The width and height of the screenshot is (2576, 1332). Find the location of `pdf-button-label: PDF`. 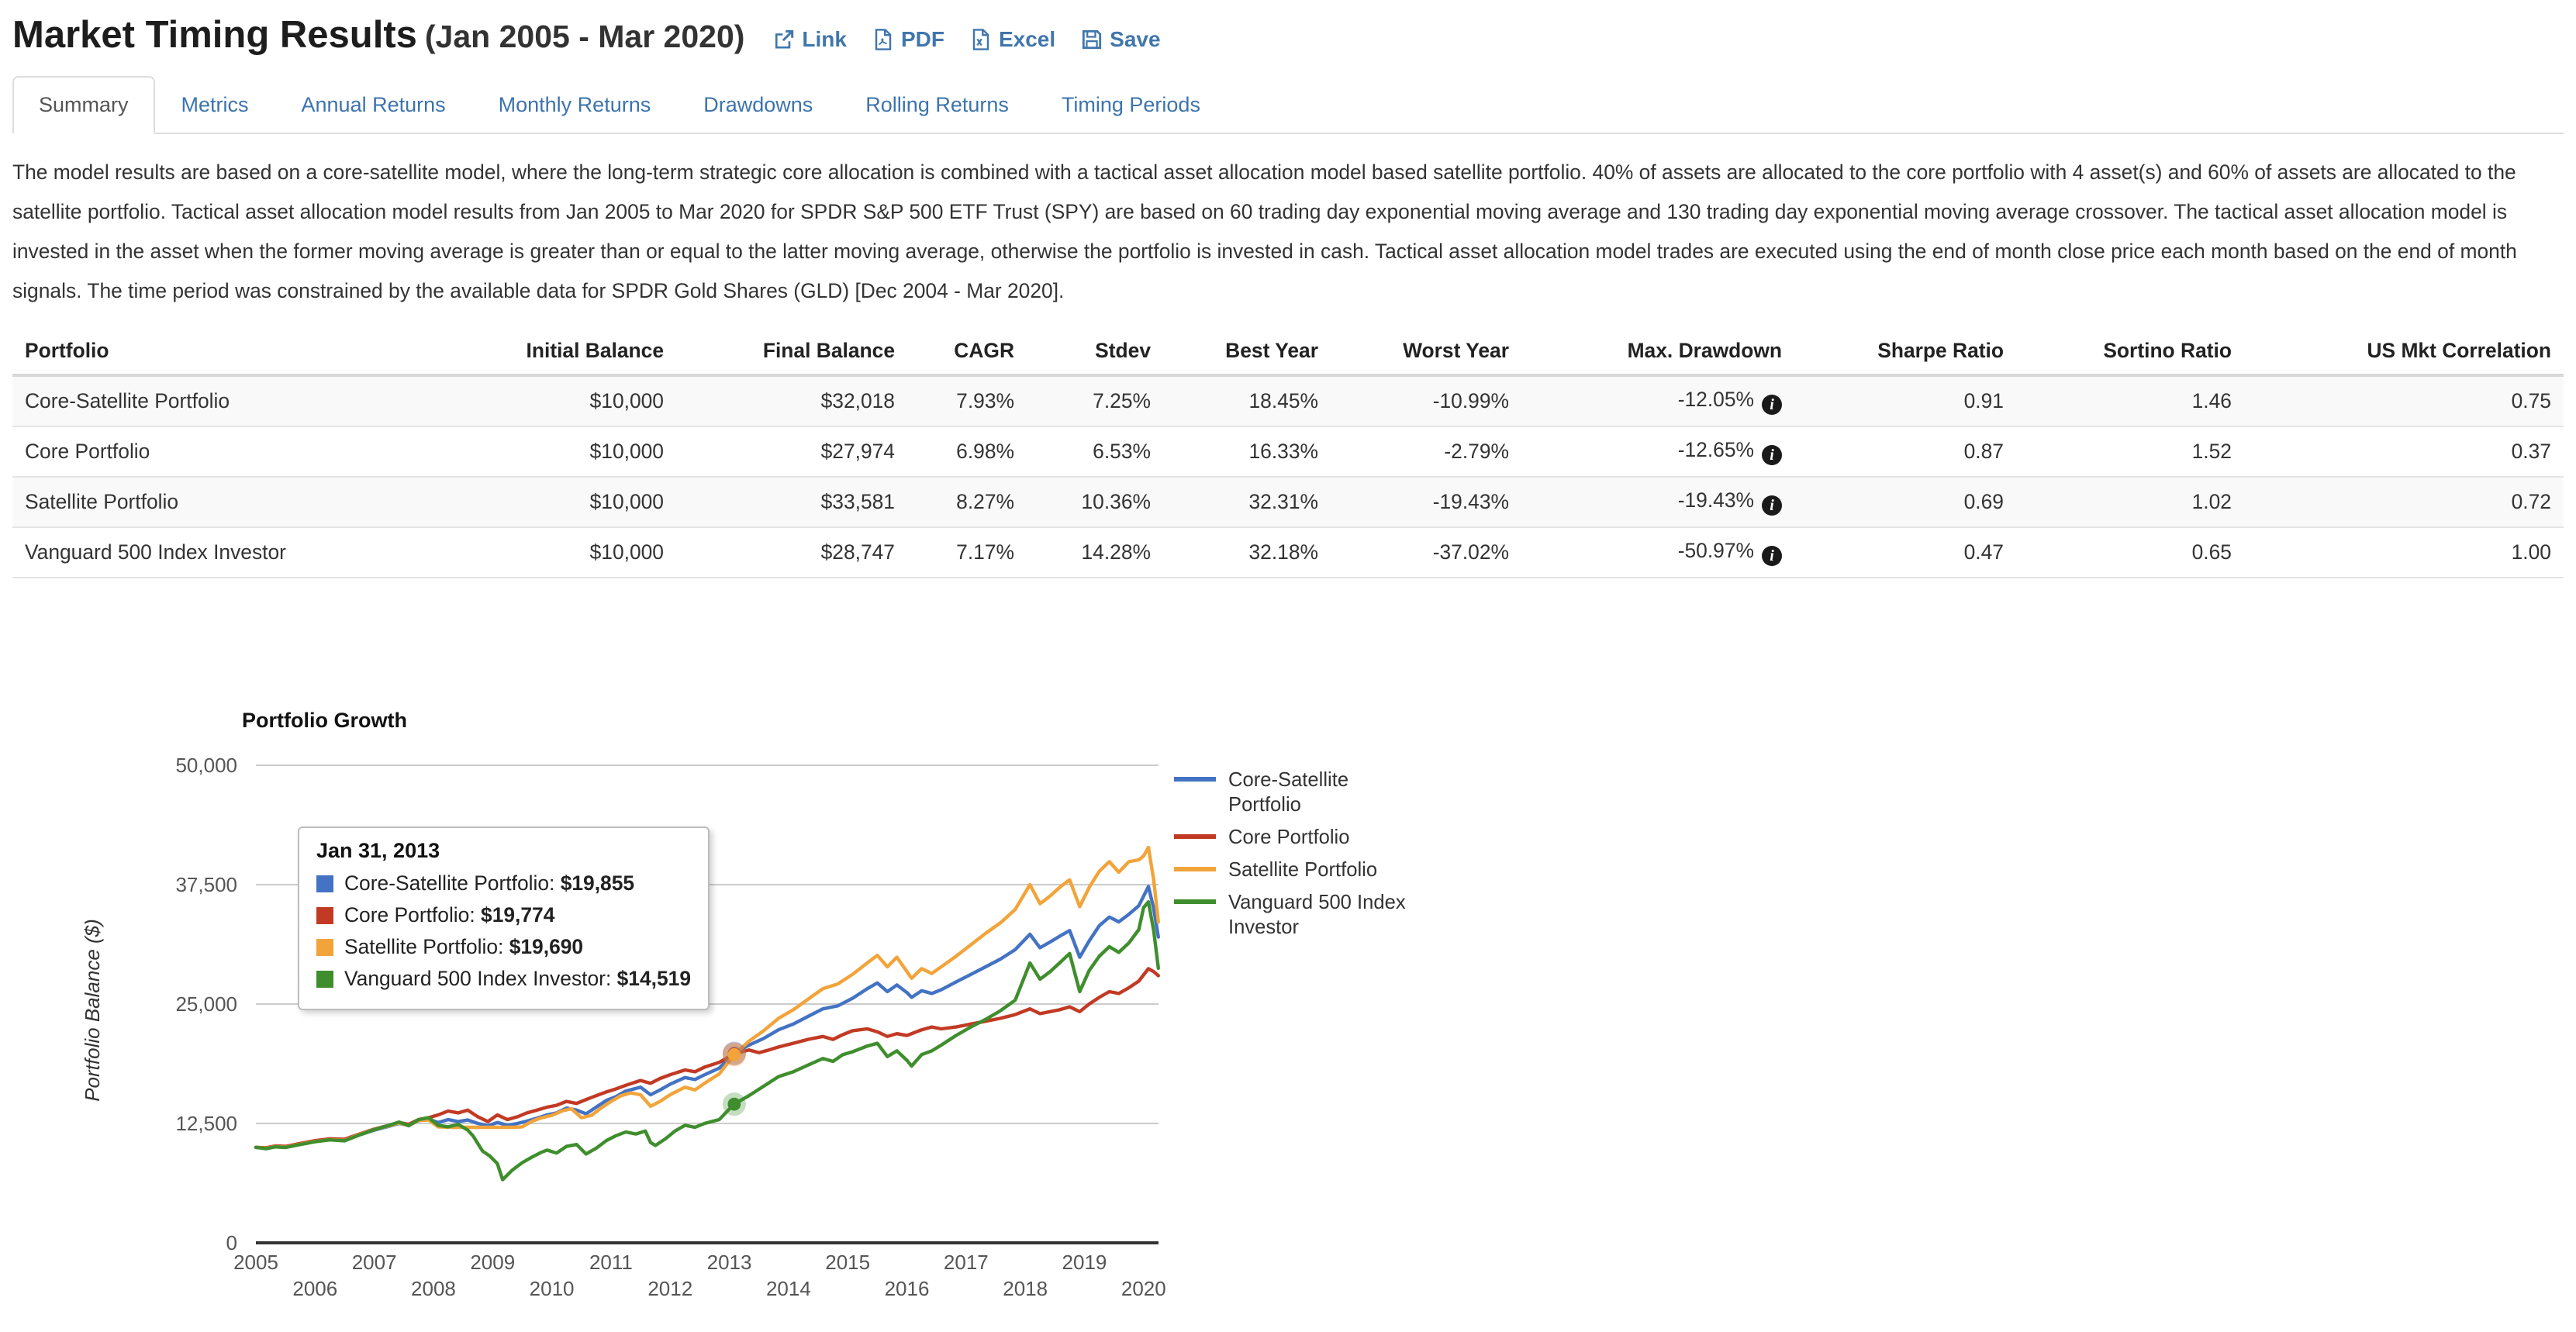

pdf-button-label: PDF is located at coordinates (922, 39).